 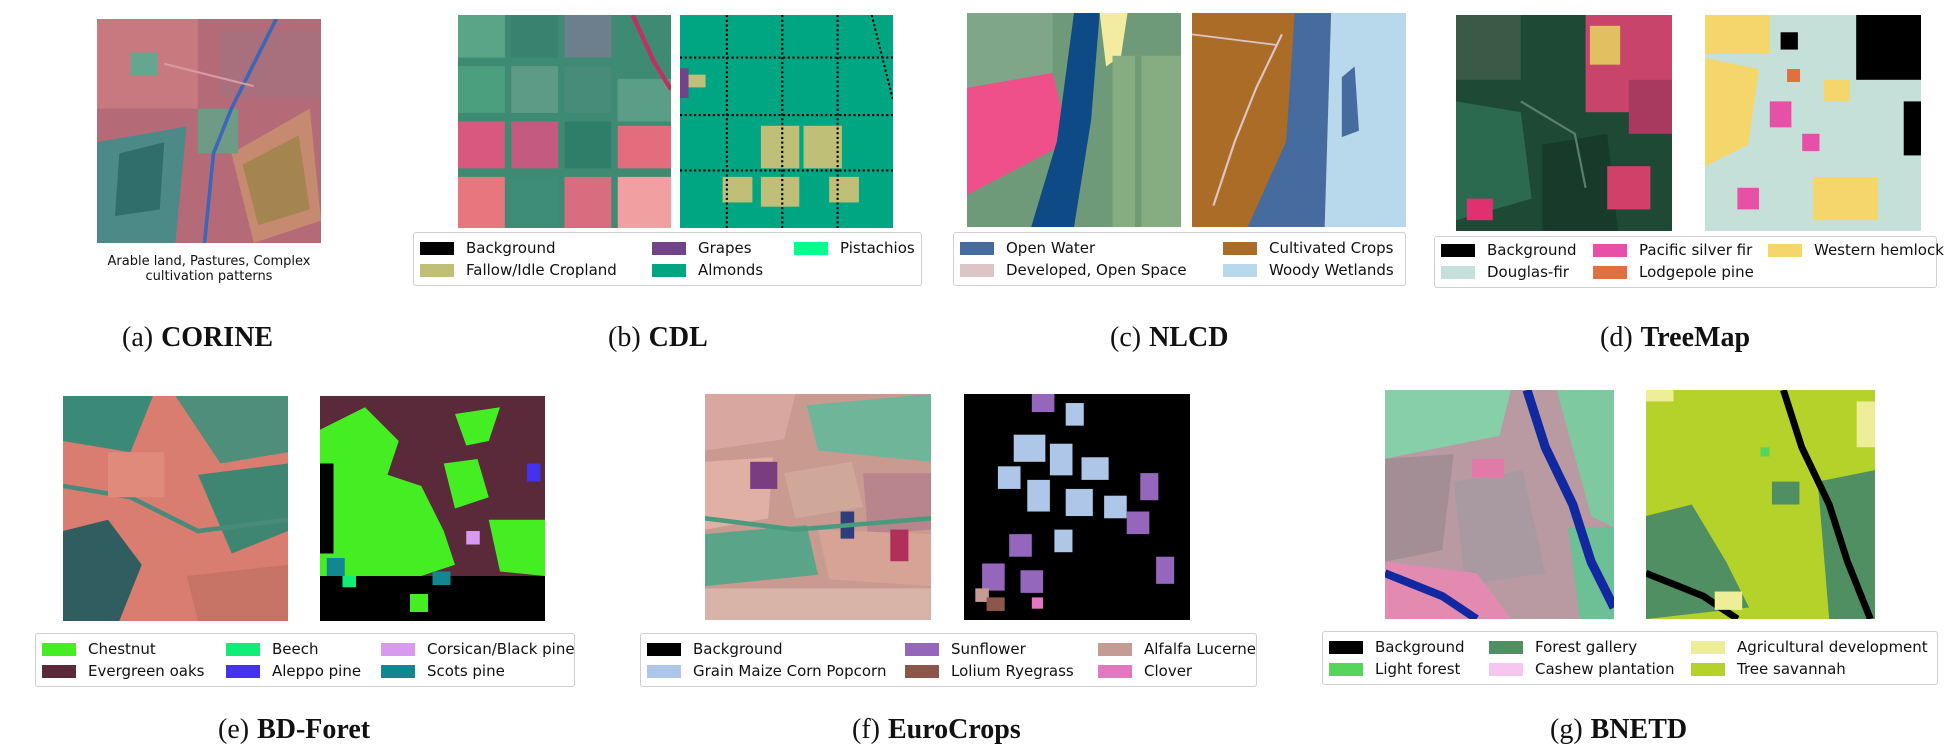 What do you see at coordinates (624, 337) in the screenshot?
I see `caption-label: (b)` at bounding box center [624, 337].